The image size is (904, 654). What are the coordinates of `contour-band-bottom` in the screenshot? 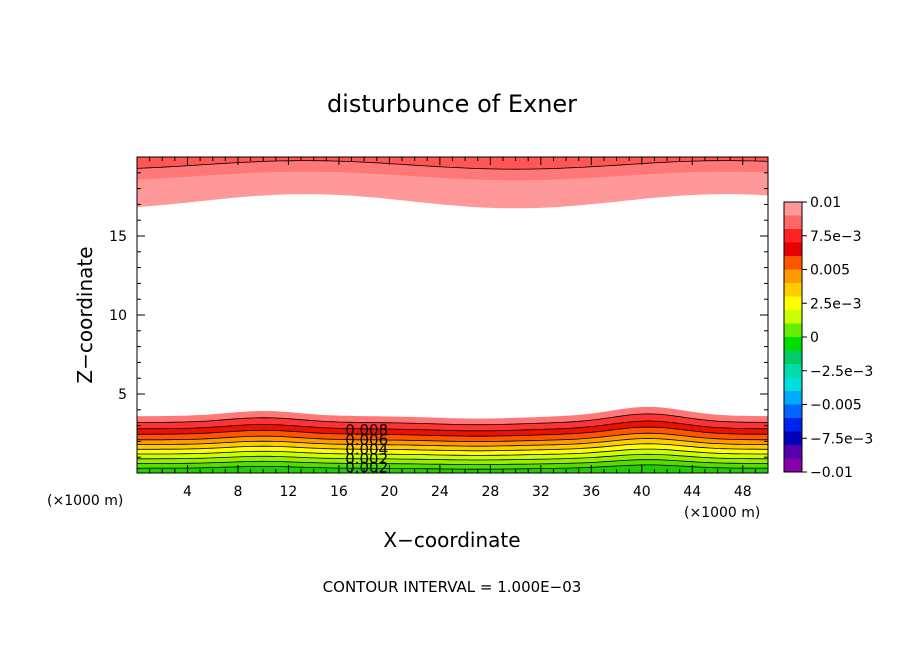 It's located at (452, 468).